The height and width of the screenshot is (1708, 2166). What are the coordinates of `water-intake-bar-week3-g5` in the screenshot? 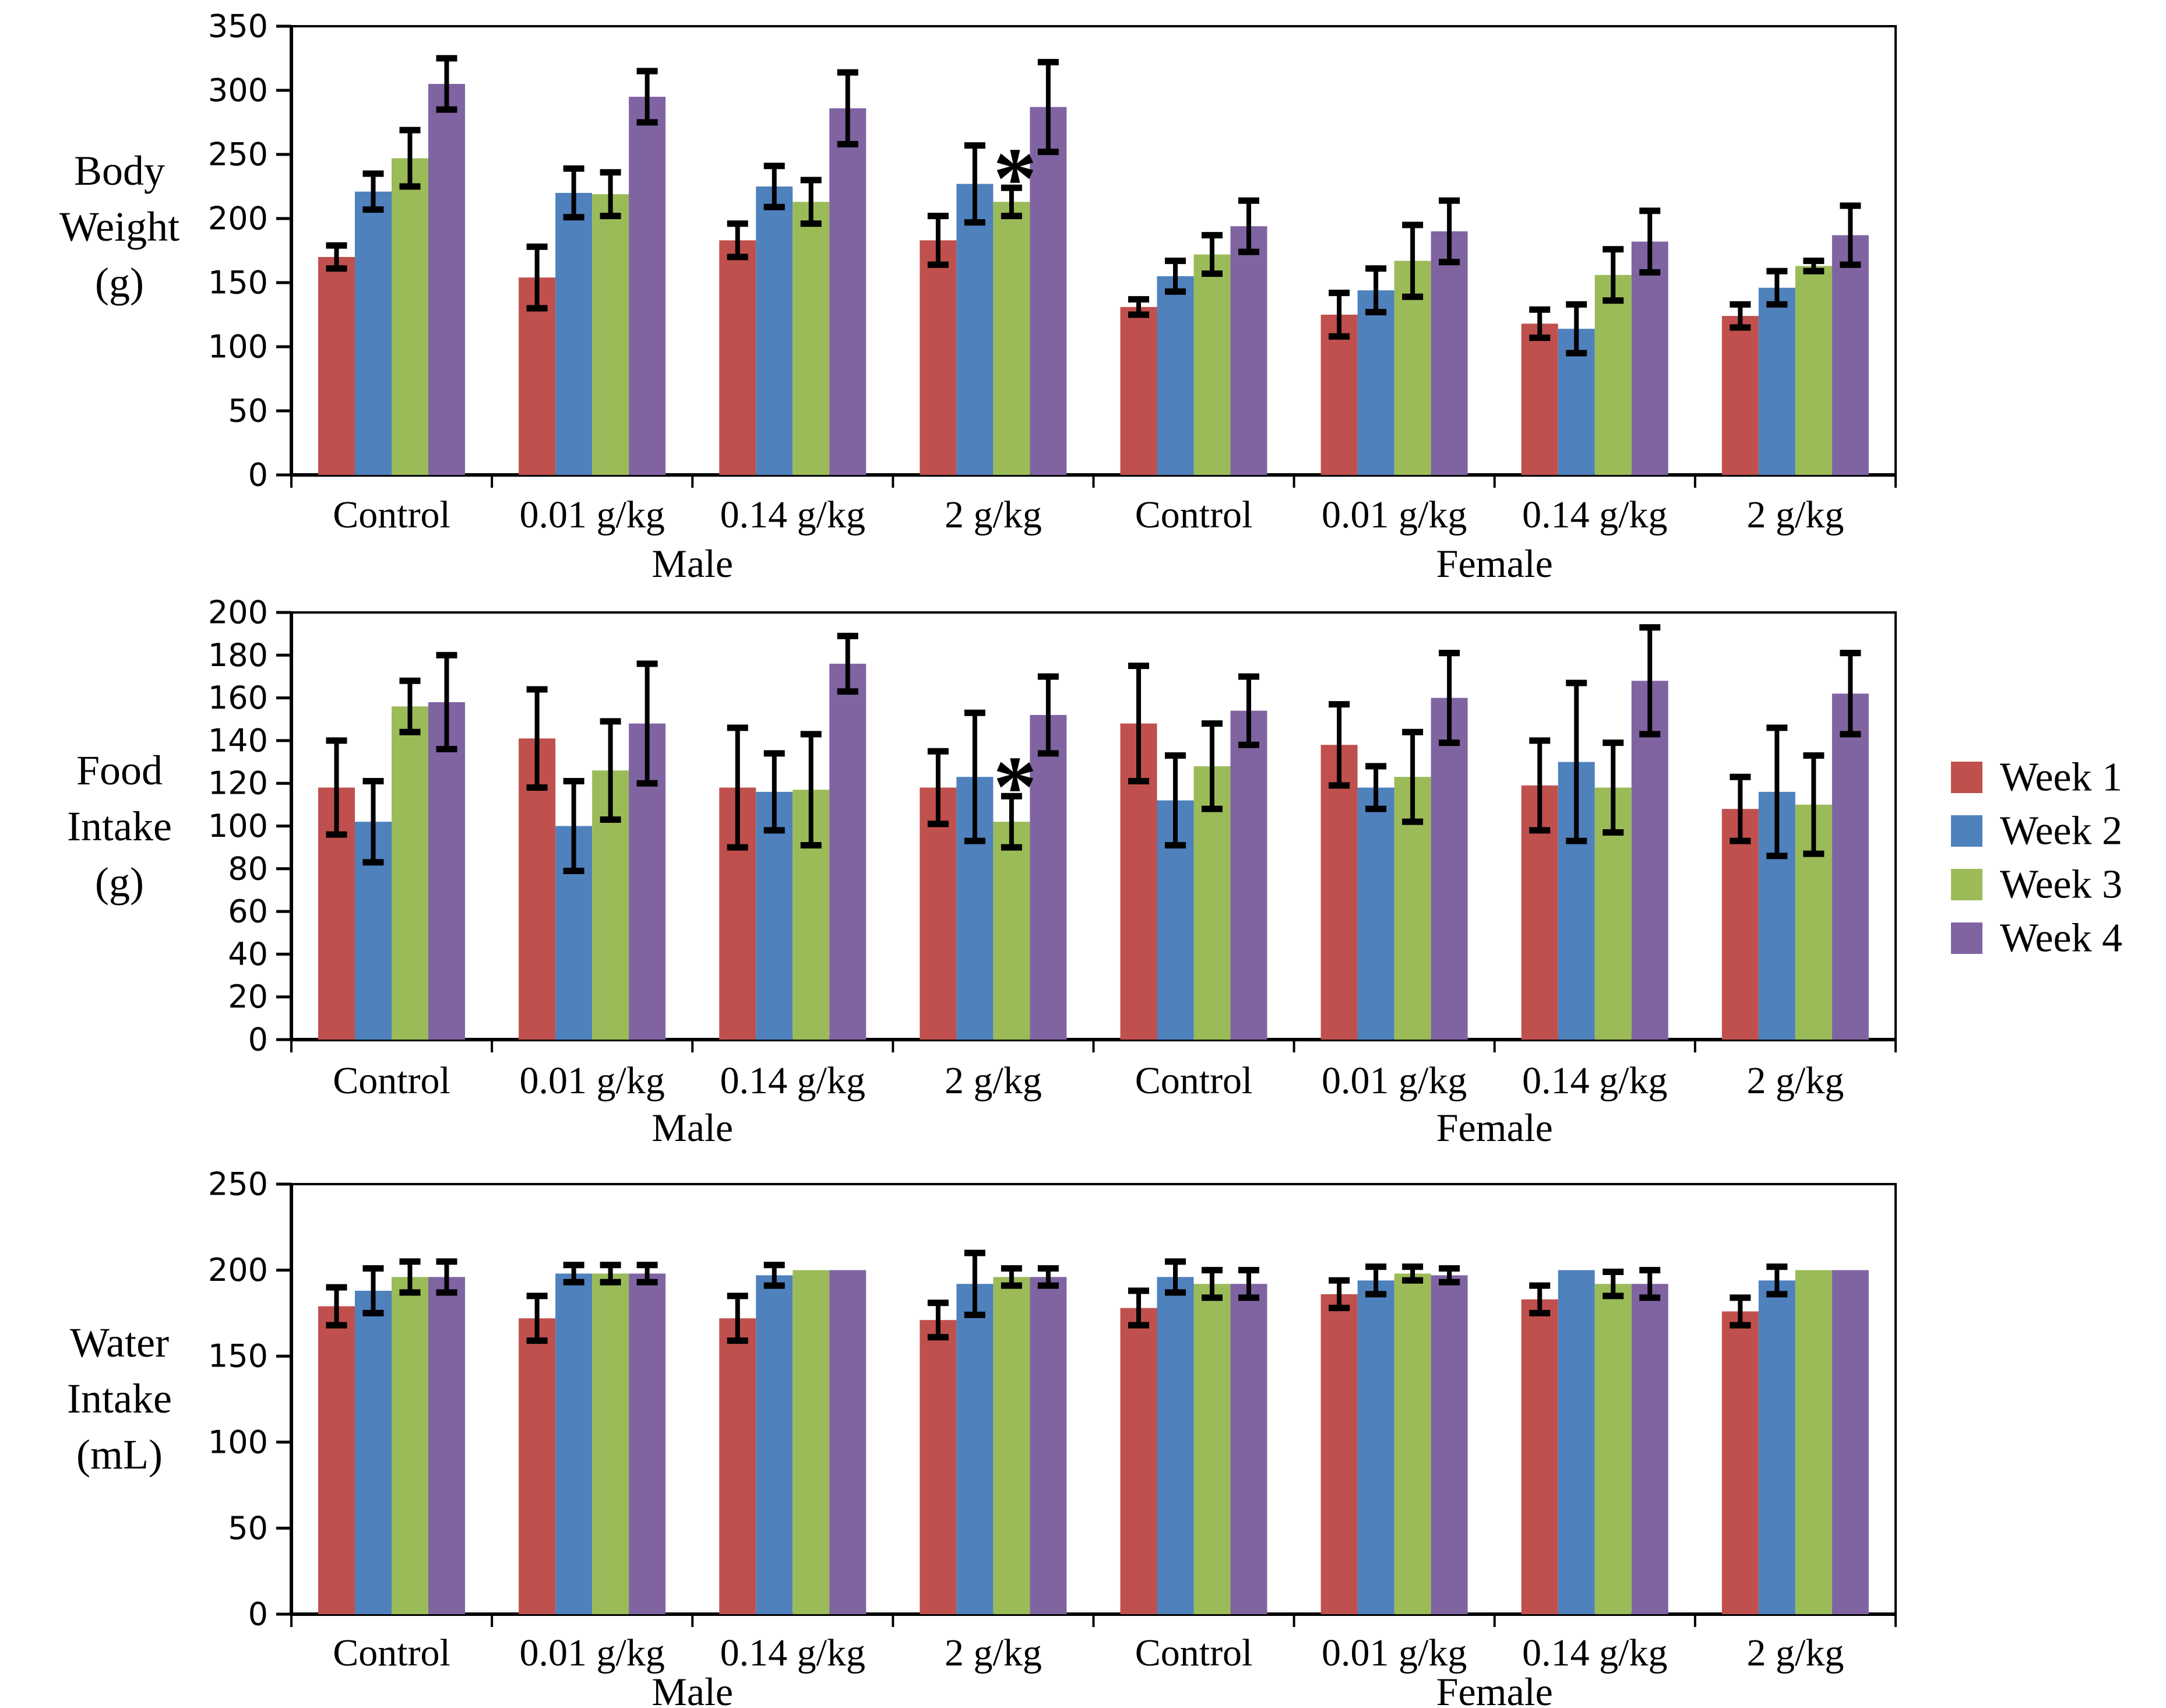 It's located at (1412, 1443).